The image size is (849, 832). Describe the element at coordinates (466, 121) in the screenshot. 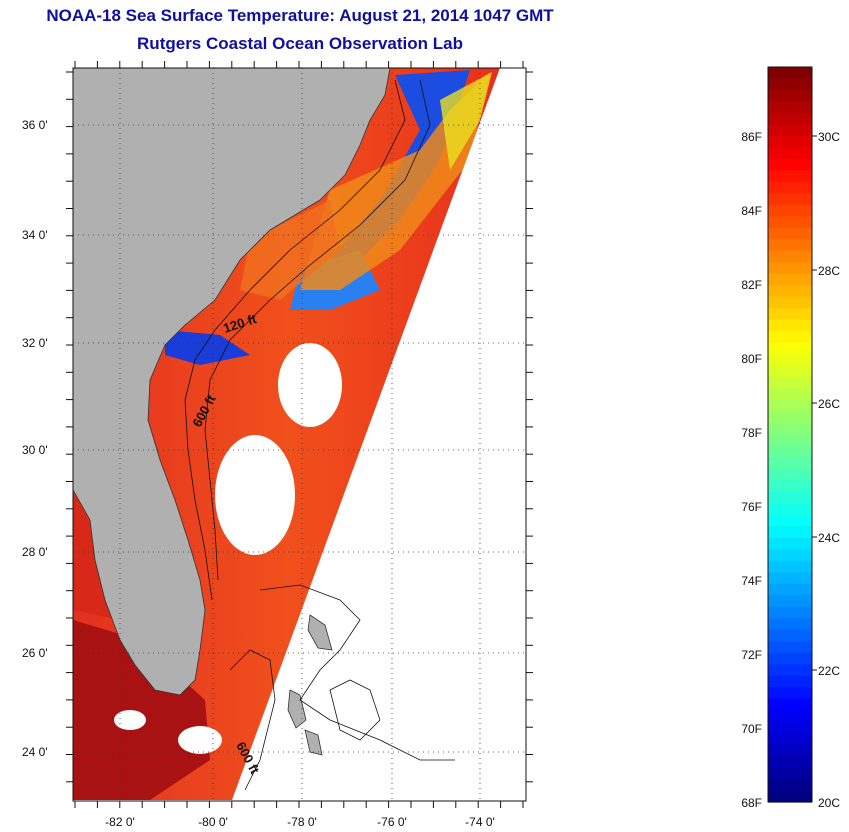

I see `yellow-band` at that location.